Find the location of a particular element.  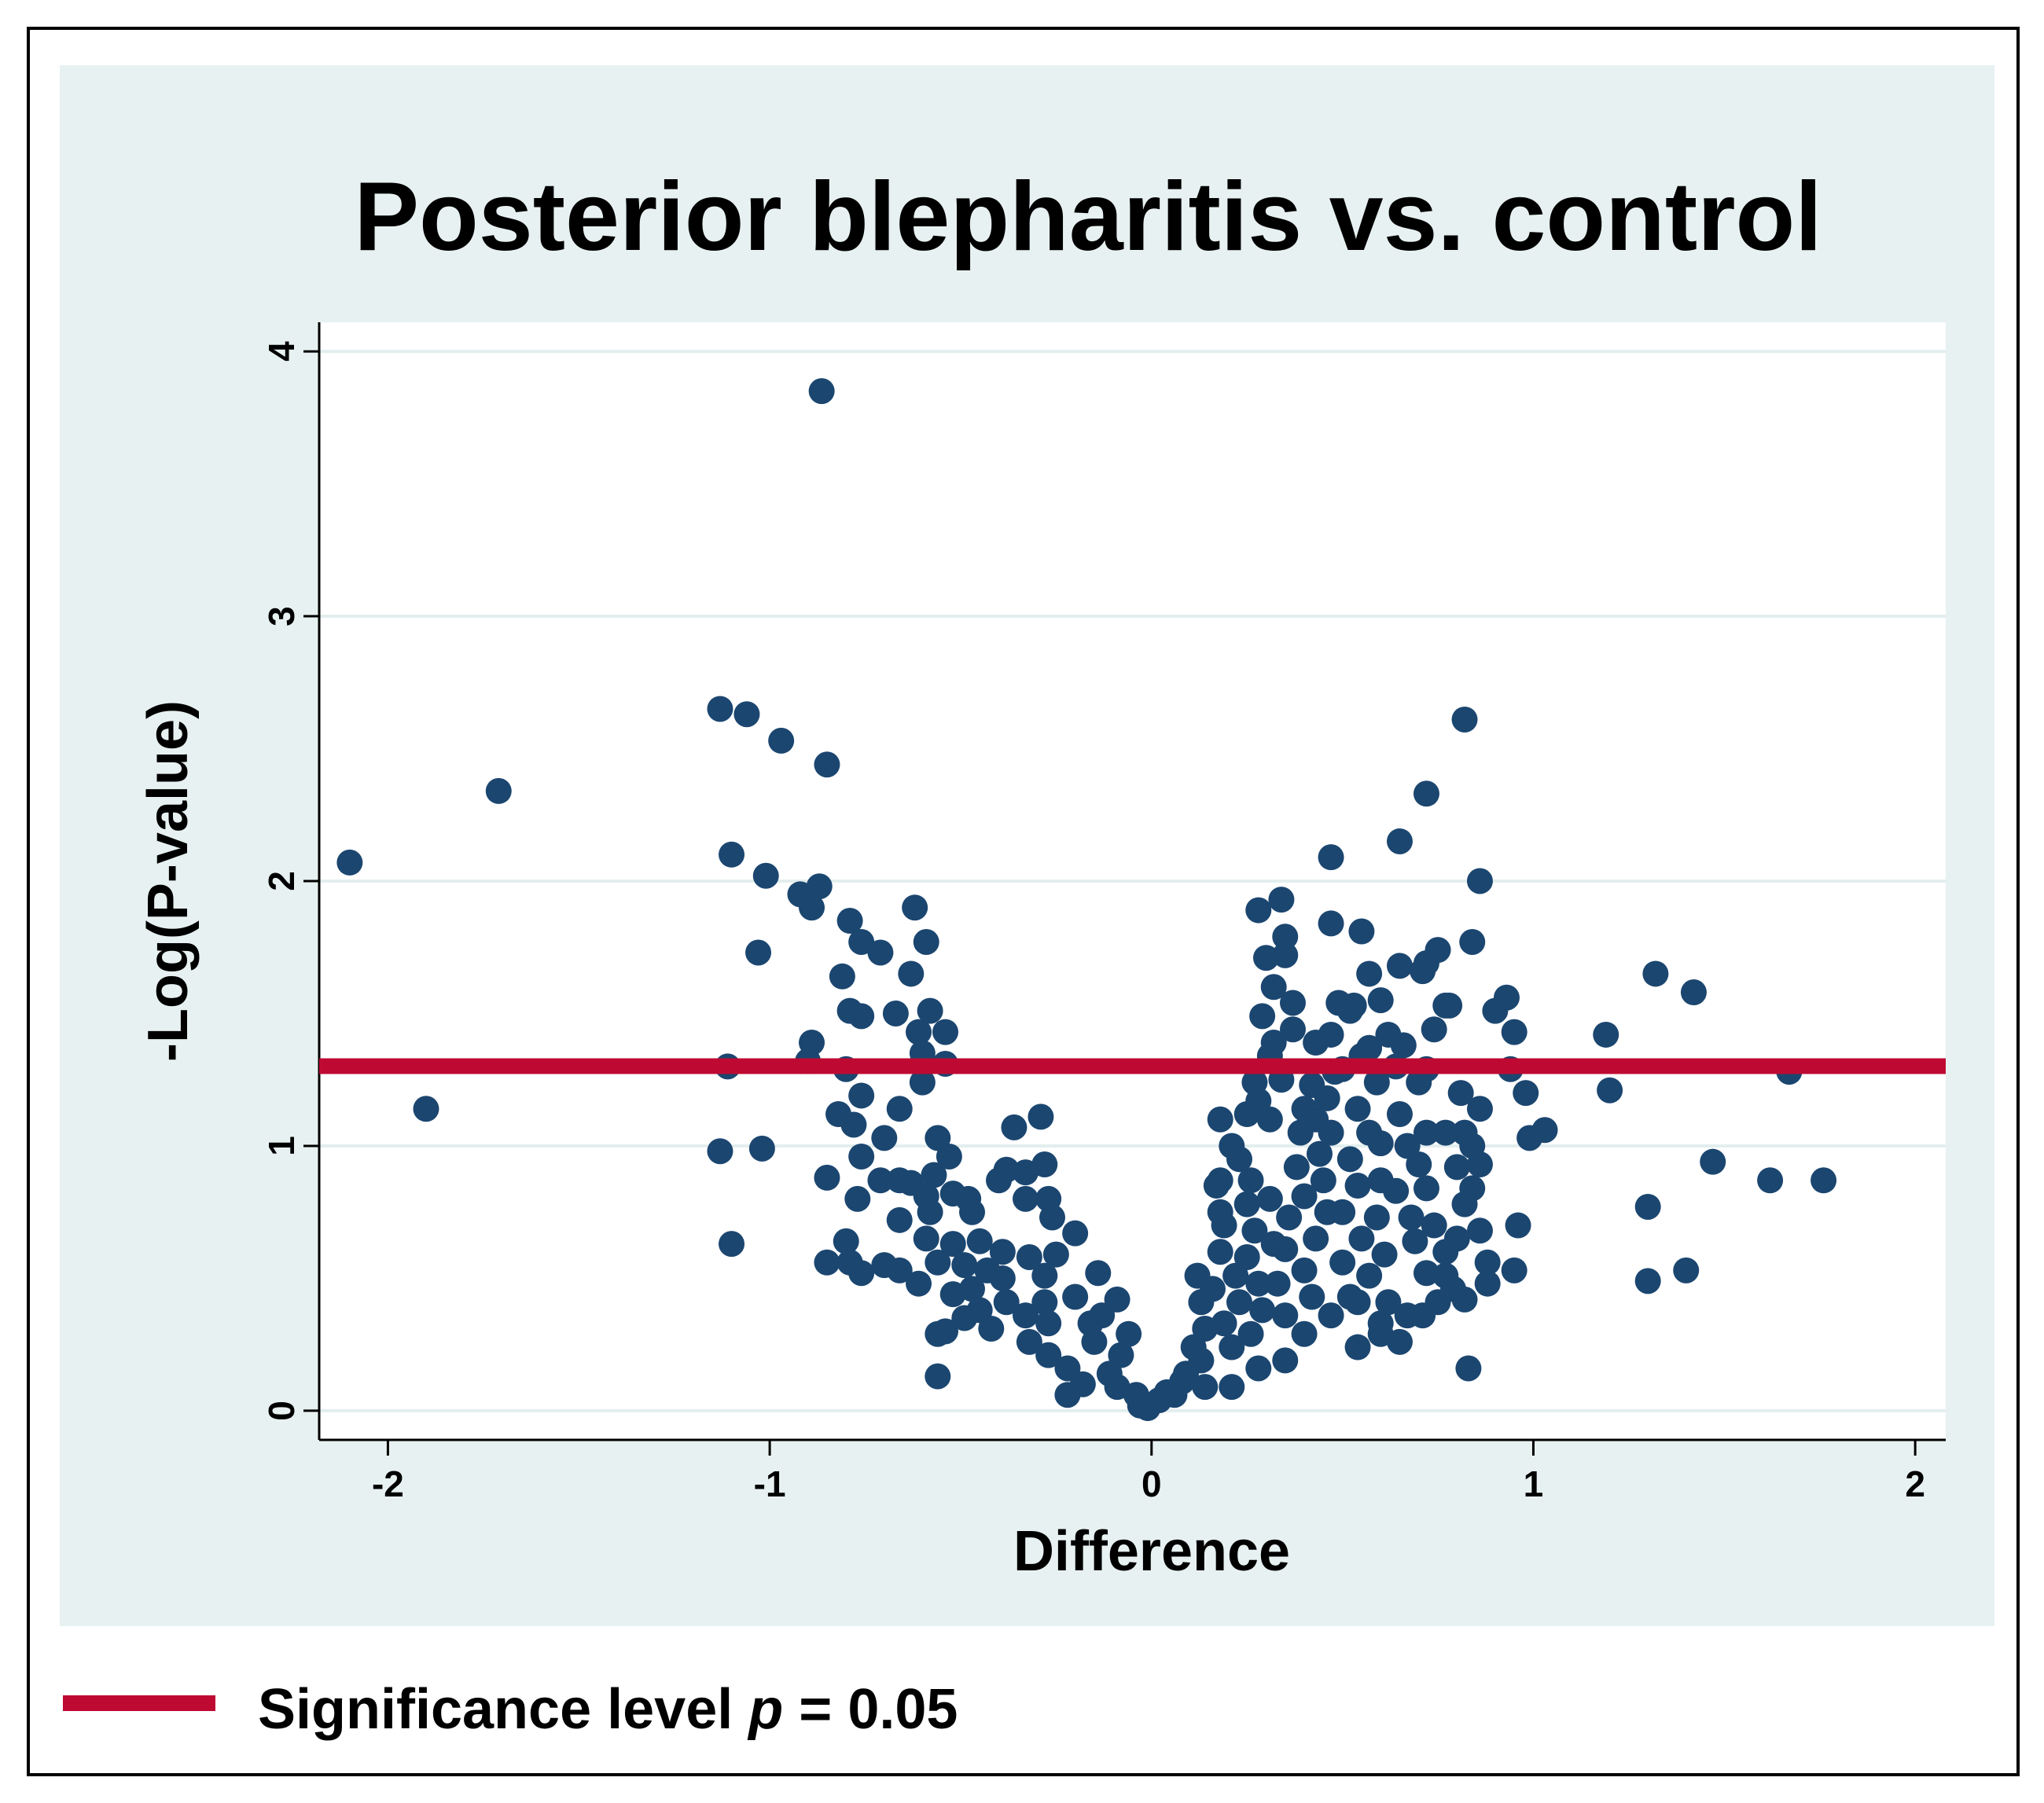

y-tick-label: 0 is located at coordinates (282, 1411).